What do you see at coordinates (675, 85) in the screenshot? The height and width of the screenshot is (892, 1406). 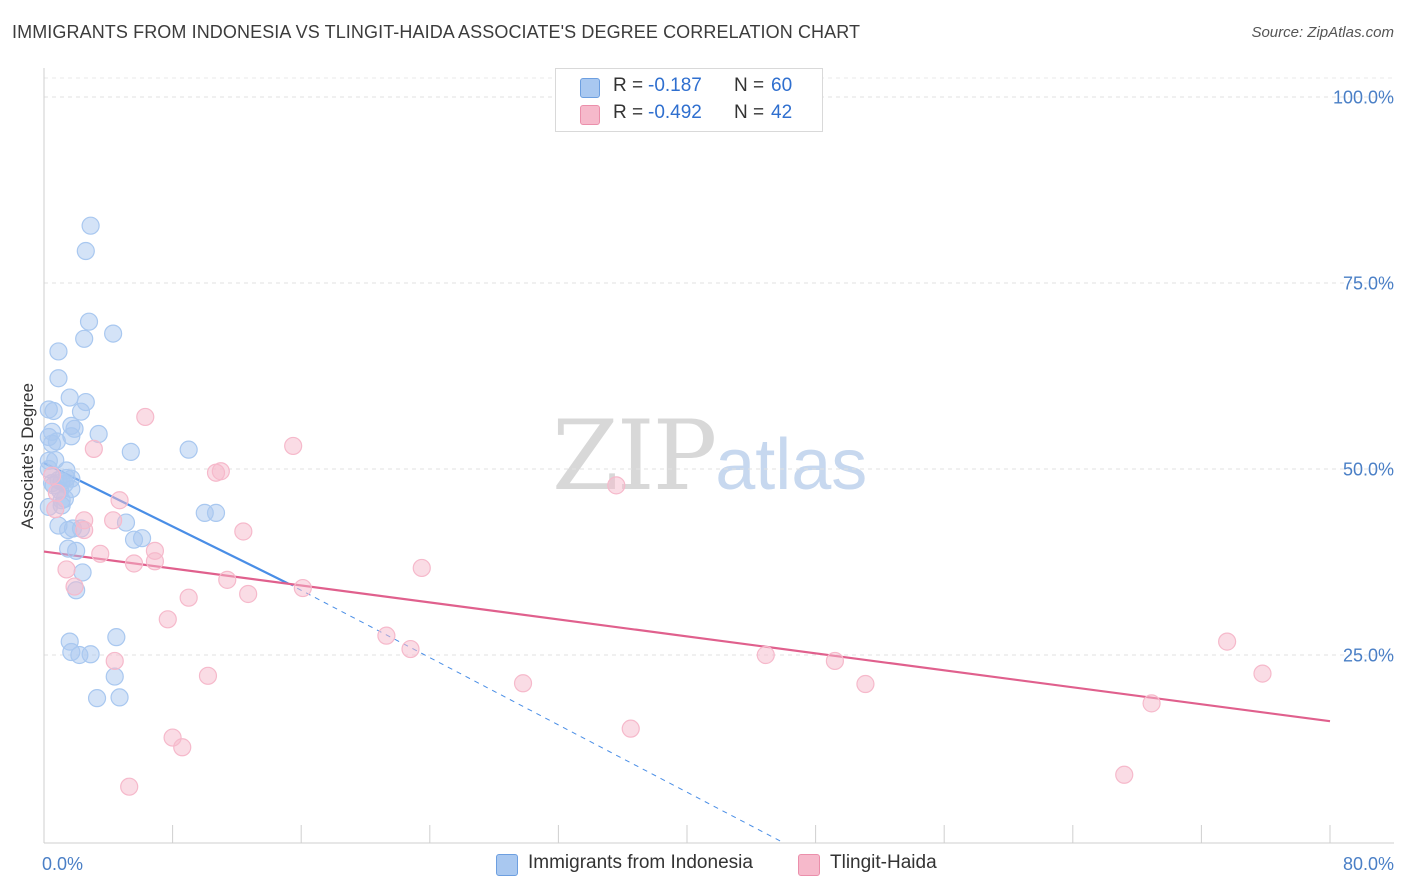 I see `r-value: -0.187` at bounding box center [675, 85].